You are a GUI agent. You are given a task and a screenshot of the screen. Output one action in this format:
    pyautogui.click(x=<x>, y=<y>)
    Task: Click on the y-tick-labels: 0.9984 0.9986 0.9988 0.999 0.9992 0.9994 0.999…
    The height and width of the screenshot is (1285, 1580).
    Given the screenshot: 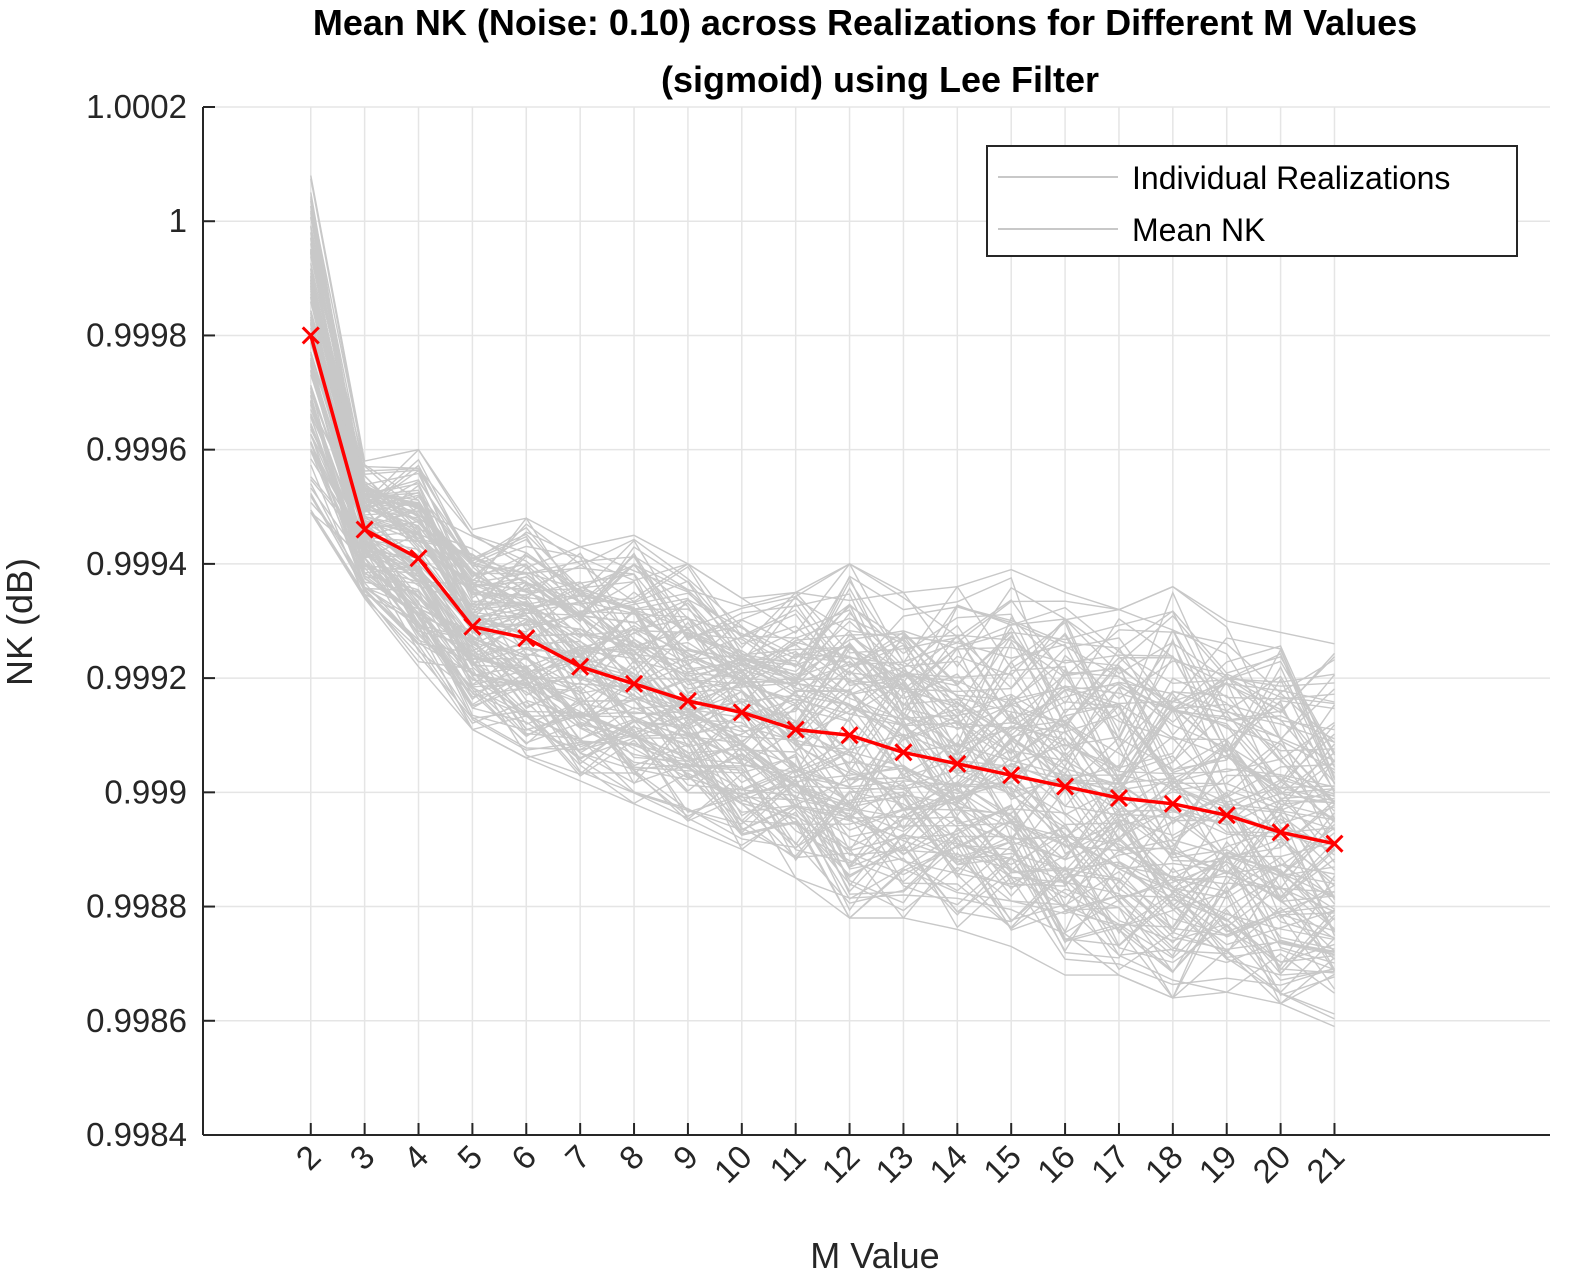 What is the action you would take?
    pyautogui.click(x=136, y=620)
    